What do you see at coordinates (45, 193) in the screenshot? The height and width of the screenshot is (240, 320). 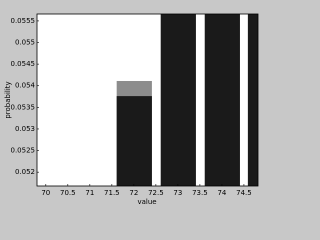 I see `x-tick-label: 70` at bounding box center [45, 193].